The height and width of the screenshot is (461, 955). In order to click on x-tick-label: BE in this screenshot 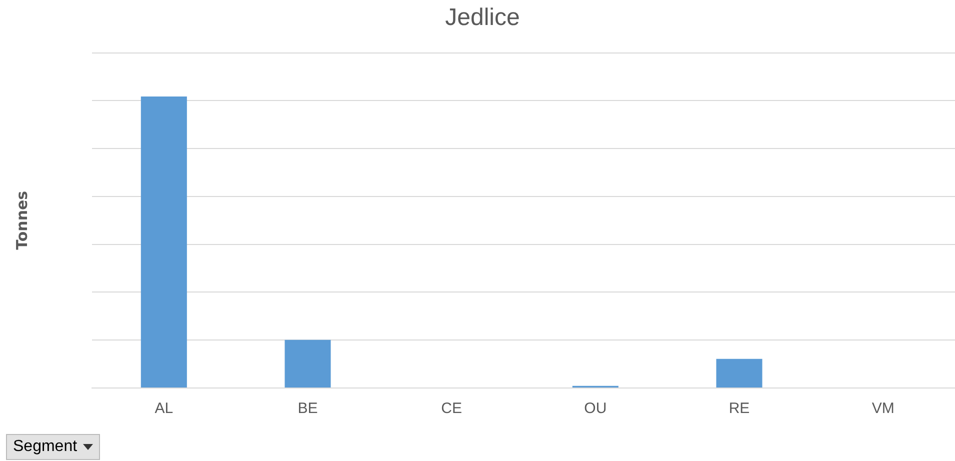, I will do `click(308, 409)`.